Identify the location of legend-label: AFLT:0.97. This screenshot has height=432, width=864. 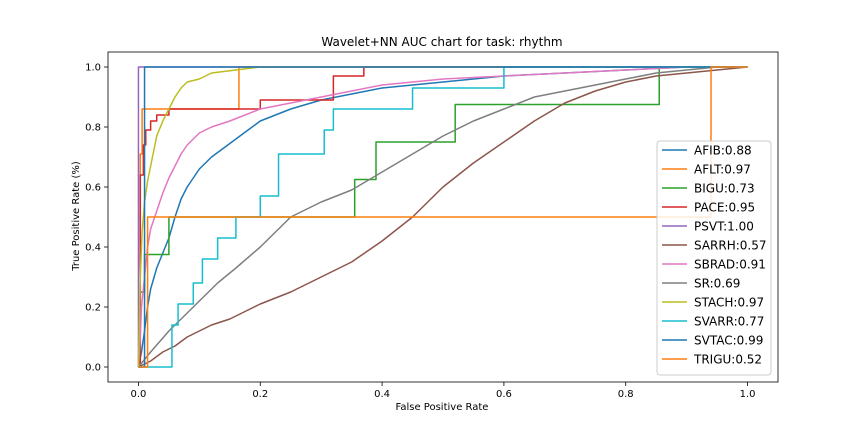
(722, 170).